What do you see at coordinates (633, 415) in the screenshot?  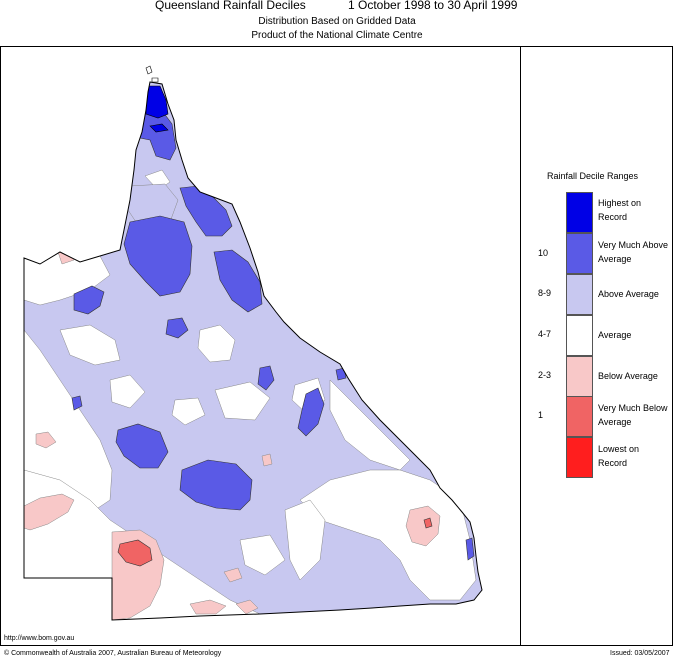 I see `legend-label-very-much-below: Very Much Below Average` at bounding box center [633, 415].